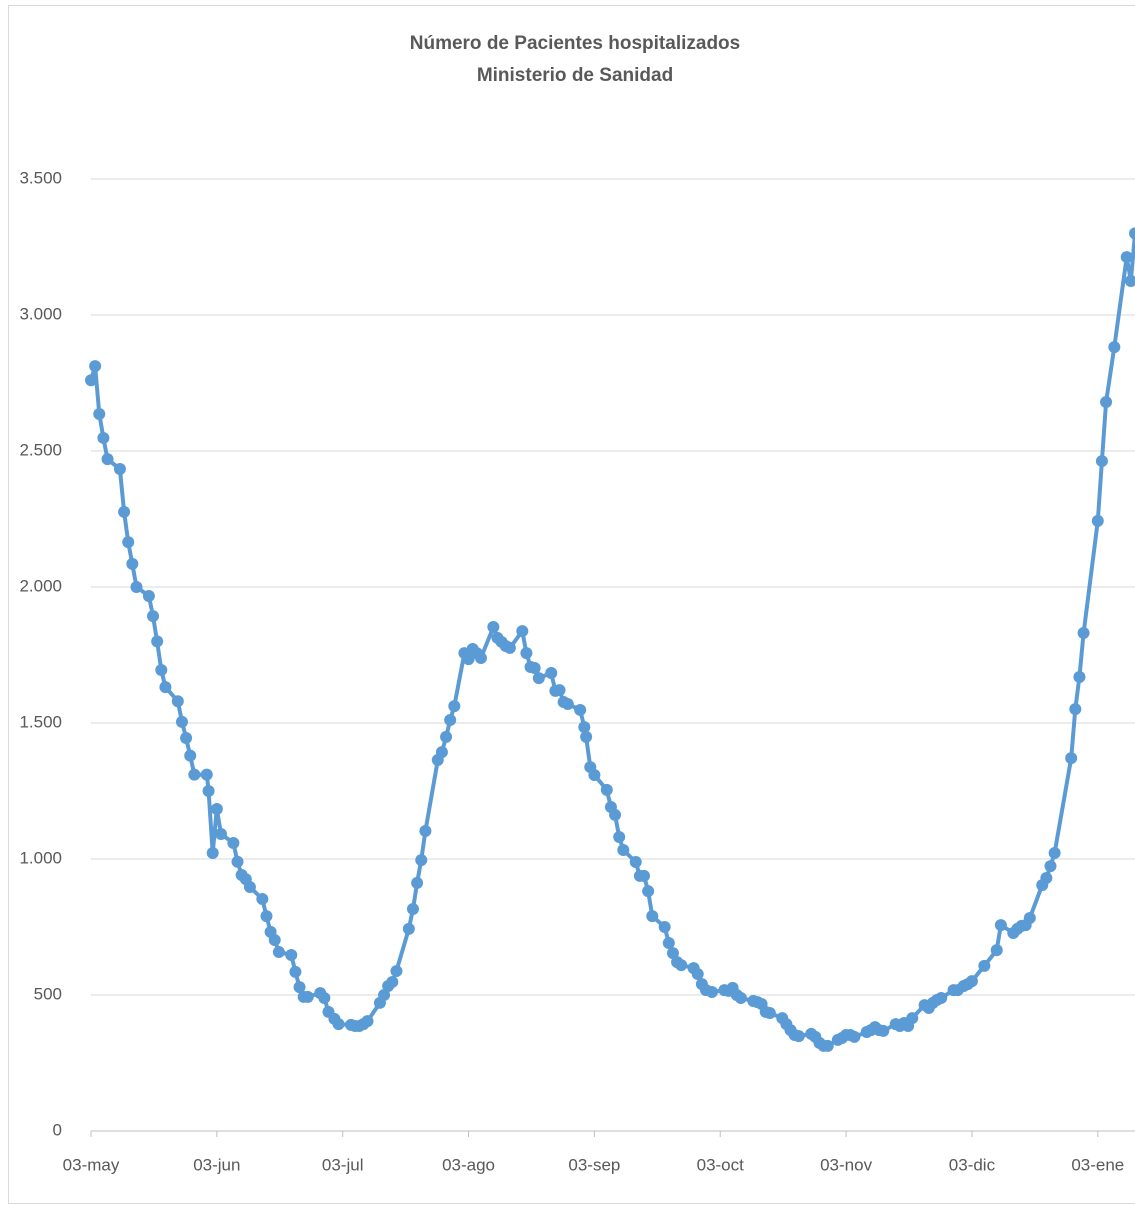  Describe the element at coordinates (972, 1164) in the screenshot. I see `x-tick-label: 03-dic` at that location.